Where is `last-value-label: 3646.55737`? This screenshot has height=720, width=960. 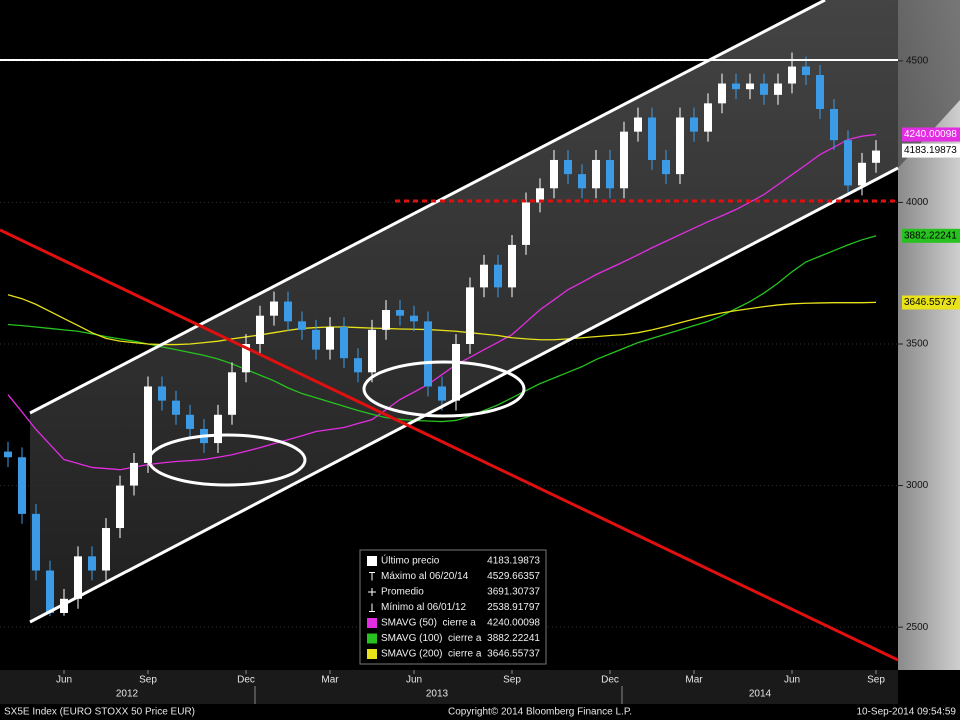
last-value-label: 3646.55737 is located at coordinates (930, 302).